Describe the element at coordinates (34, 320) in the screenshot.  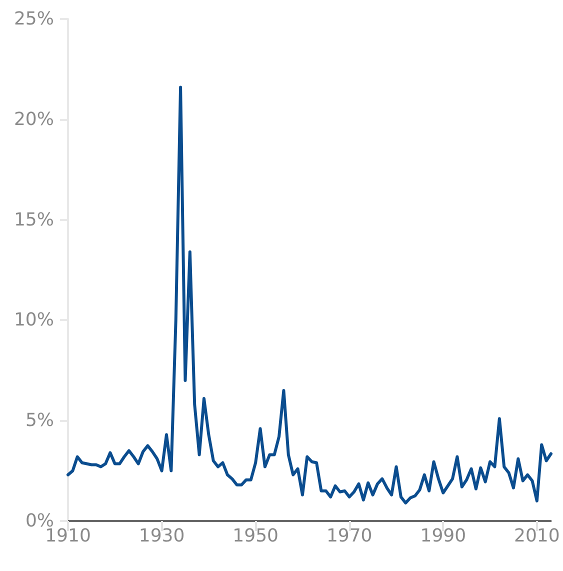
I see `y-tick-label: 10%` at that location.